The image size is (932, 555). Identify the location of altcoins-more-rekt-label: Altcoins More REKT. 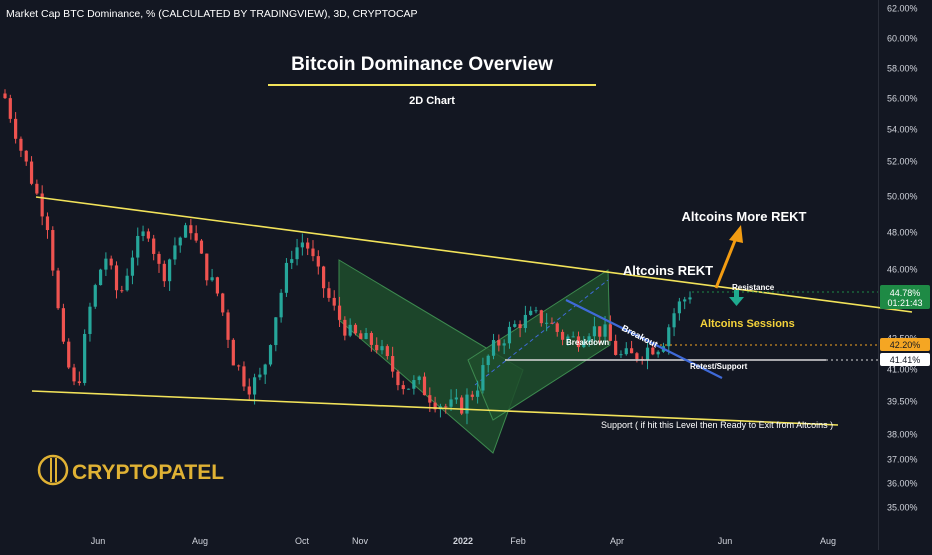
(744, 216).